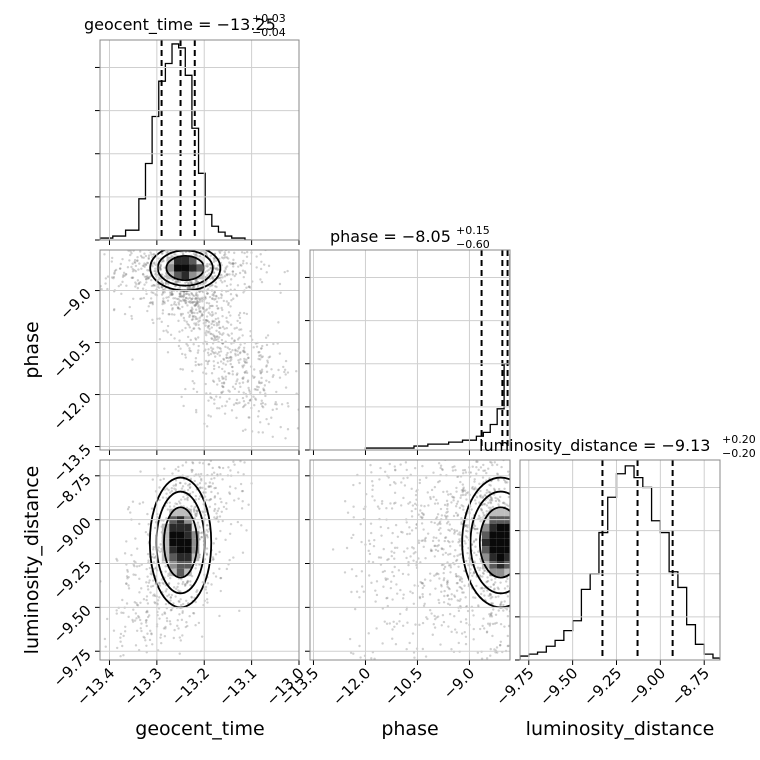 This screenshot has width=760, height=760. What do you see at coordinates (437, 350) in the screenshot?
I see `hist-phase-plot-area` at bounding box center [437, 350].